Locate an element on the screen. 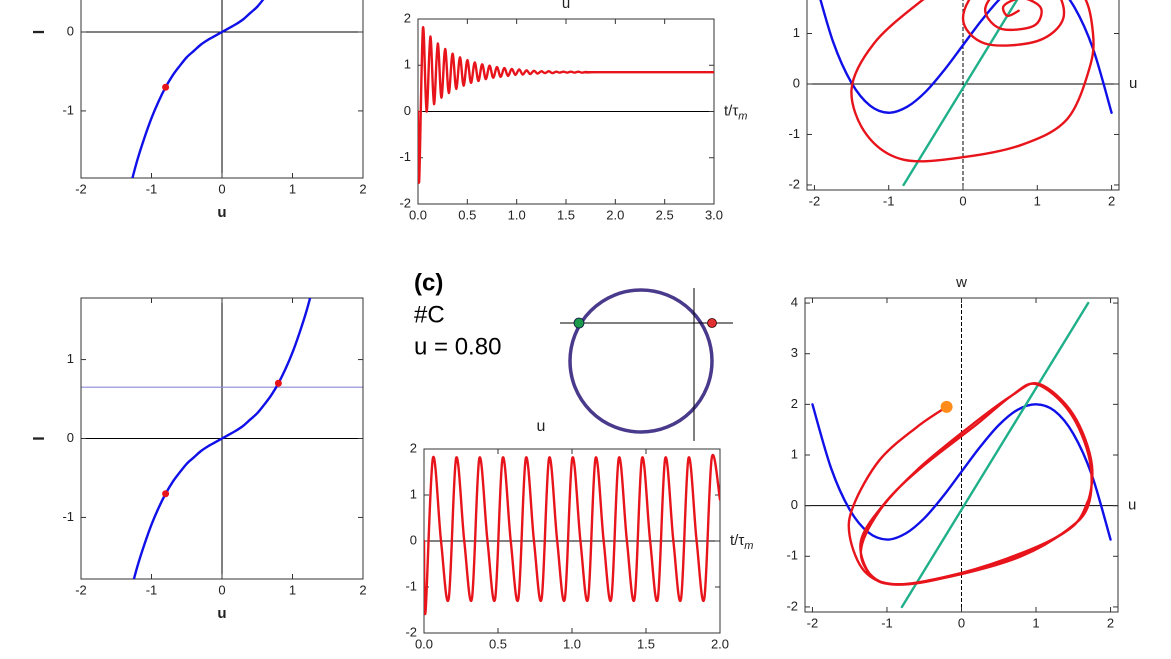 The image size is (1171, 659). panel: -2 -1 0 1 2 -1 0 1 Iu is located at coordinates (199, 459).